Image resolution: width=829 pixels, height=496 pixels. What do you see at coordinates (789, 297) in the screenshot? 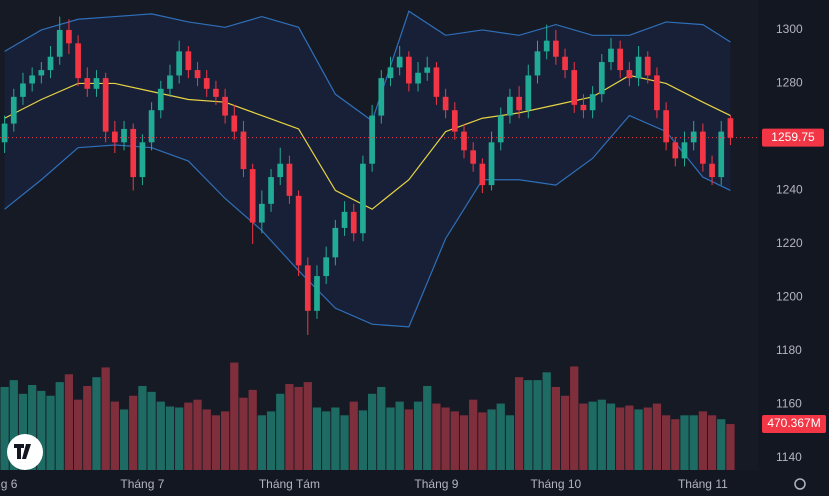
I see `y-tick-label: 1200` at bounding box center [789, 297].